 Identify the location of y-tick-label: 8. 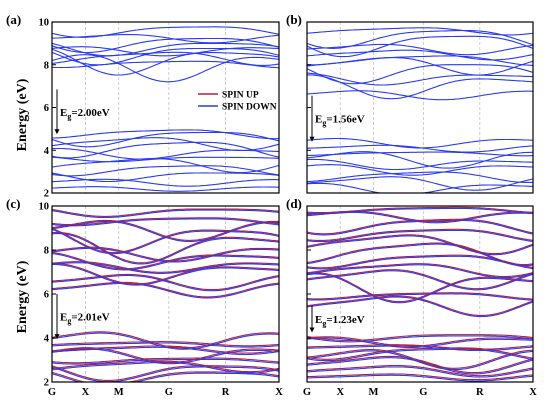
(46, 251).